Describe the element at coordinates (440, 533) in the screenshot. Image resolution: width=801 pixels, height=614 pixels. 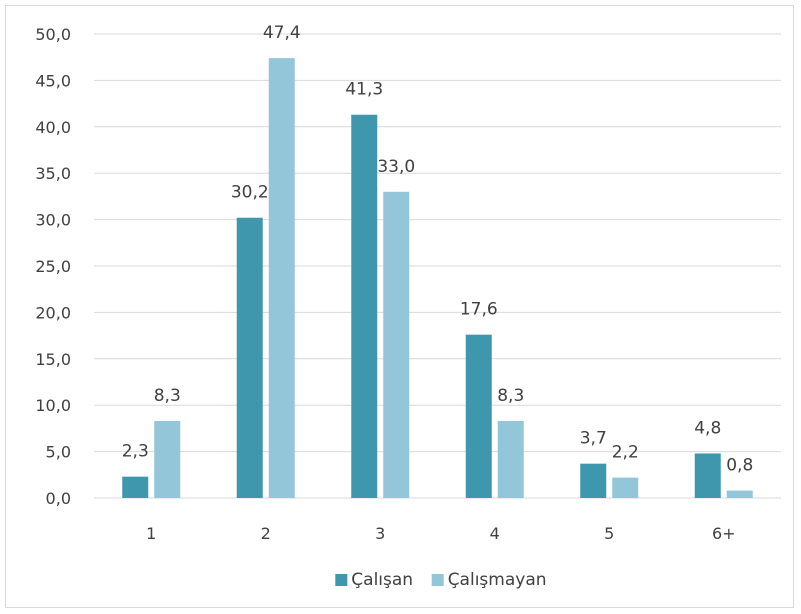
I see `x-axis-tick-labels: 1 2 3 4 5 6+` at that location.